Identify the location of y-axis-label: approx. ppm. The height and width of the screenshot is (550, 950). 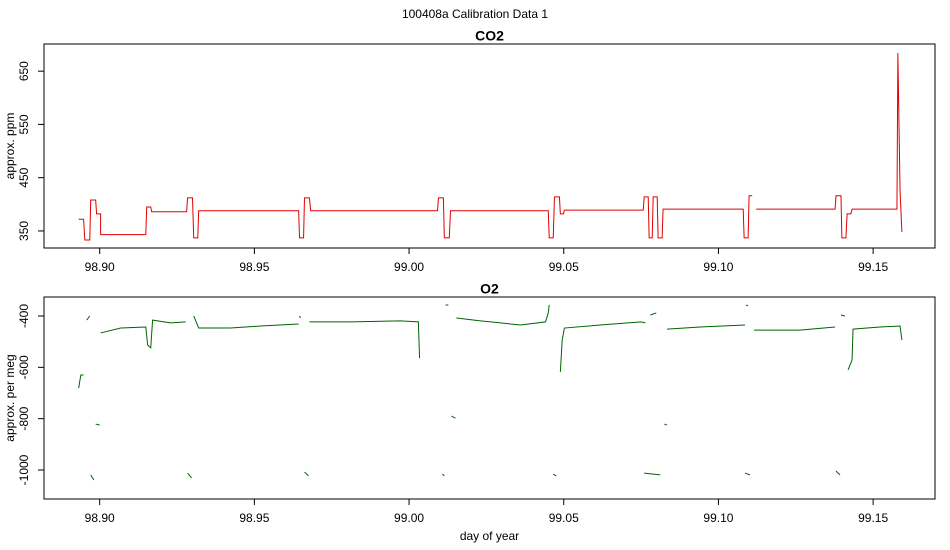
(10, 146).